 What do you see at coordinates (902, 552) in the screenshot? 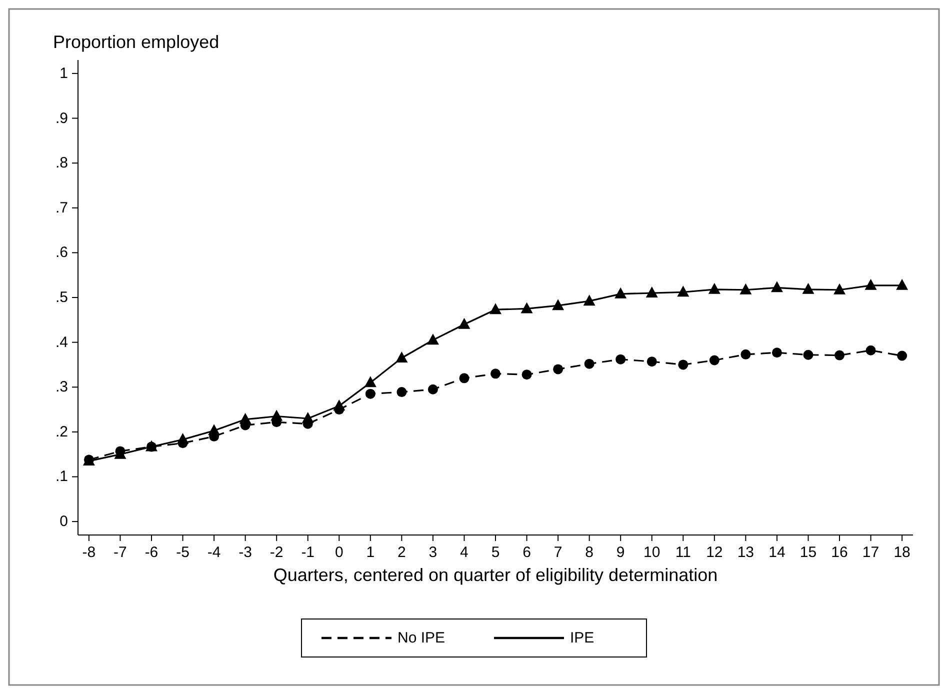
I see `x-tick-label: 18` at bounding box center [902, 552].